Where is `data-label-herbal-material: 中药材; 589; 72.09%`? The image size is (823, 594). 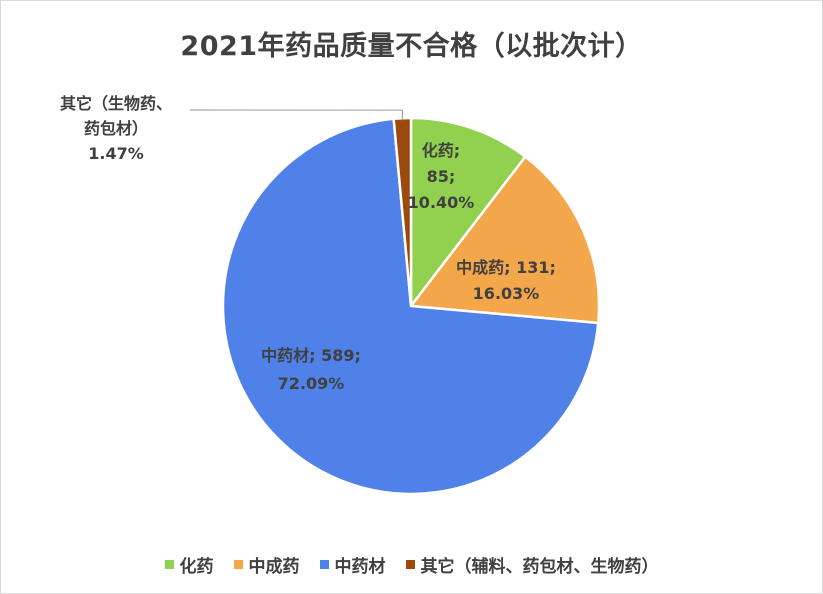 data-label-herbal-material: 中药材; 589; 72.09% is located at coordinates (311, 369).